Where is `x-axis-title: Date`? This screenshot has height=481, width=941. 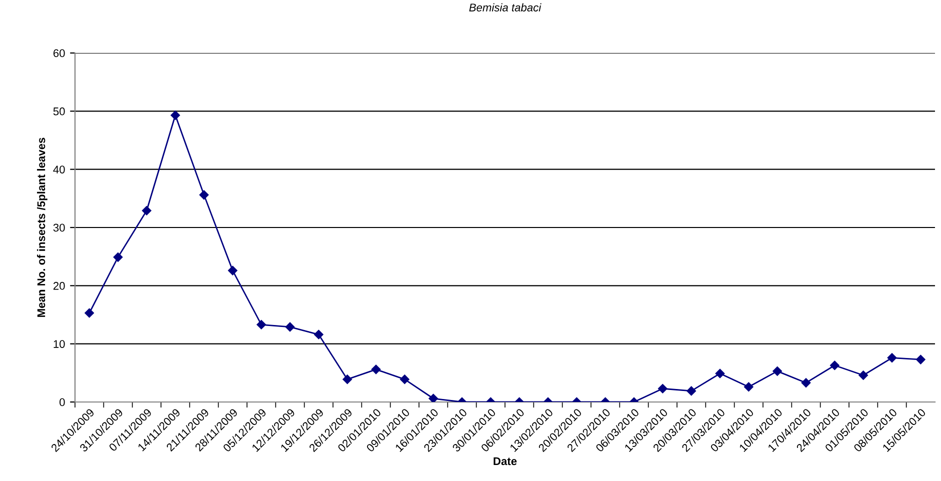
x-axis-title: Date is located at coordinates (505, 461).